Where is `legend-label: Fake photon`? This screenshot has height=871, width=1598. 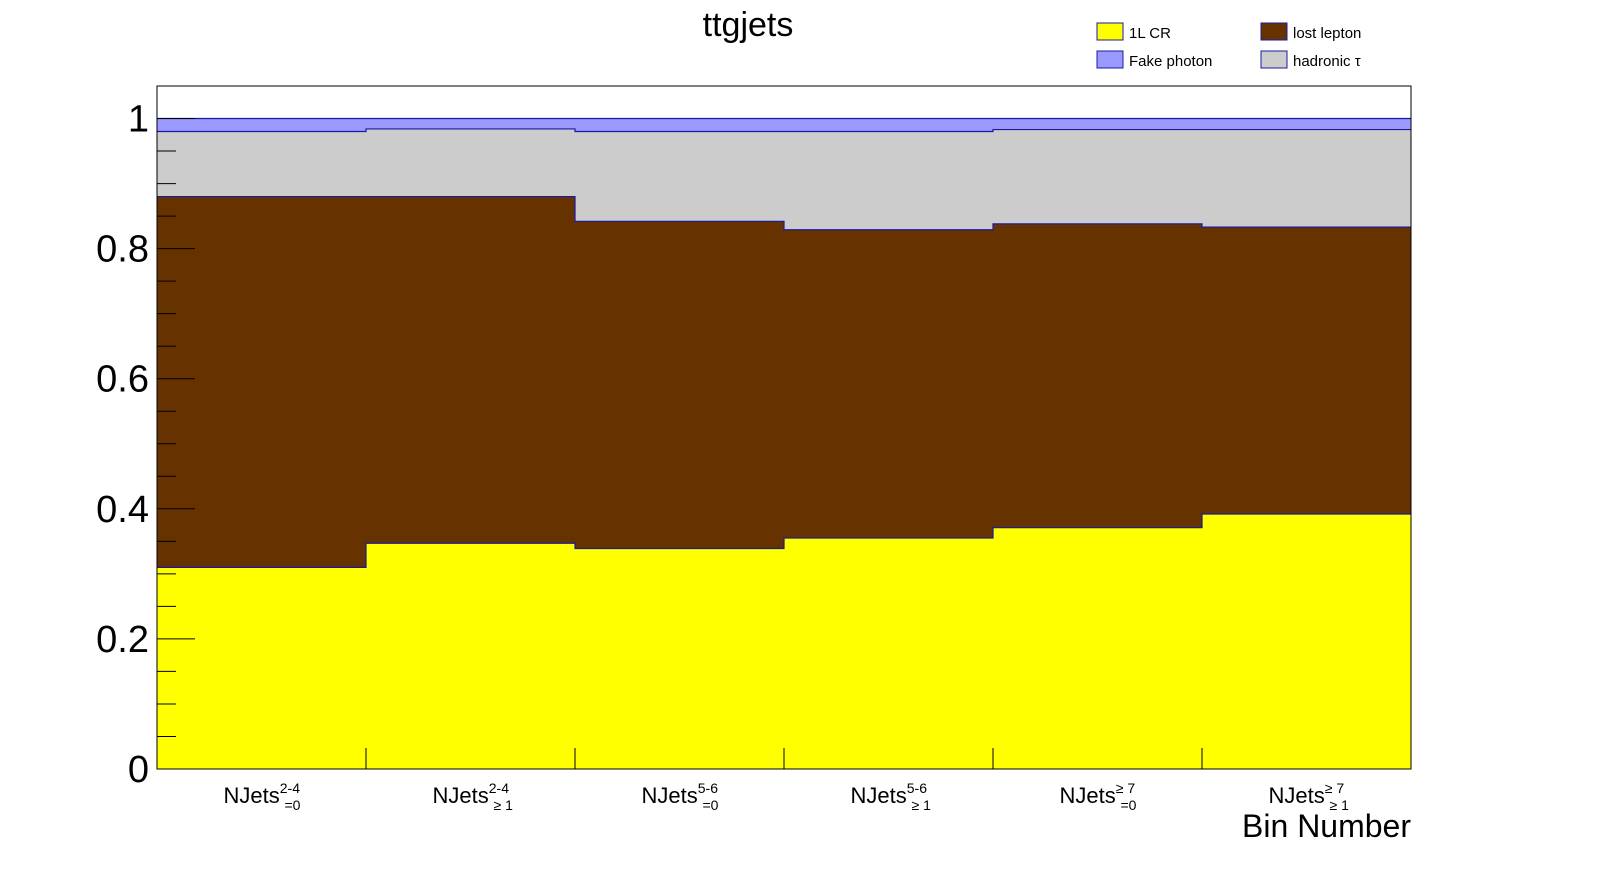 legend-label: Fake photon is located at coordinates (1170, 61).